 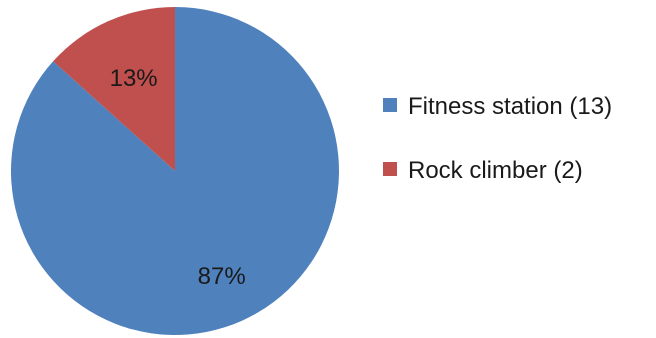 What do you see at coordinates (178, 177) in the screenshot?
I see `pie-slice-labels: 87% 13%` at bounding box center [178, 177].